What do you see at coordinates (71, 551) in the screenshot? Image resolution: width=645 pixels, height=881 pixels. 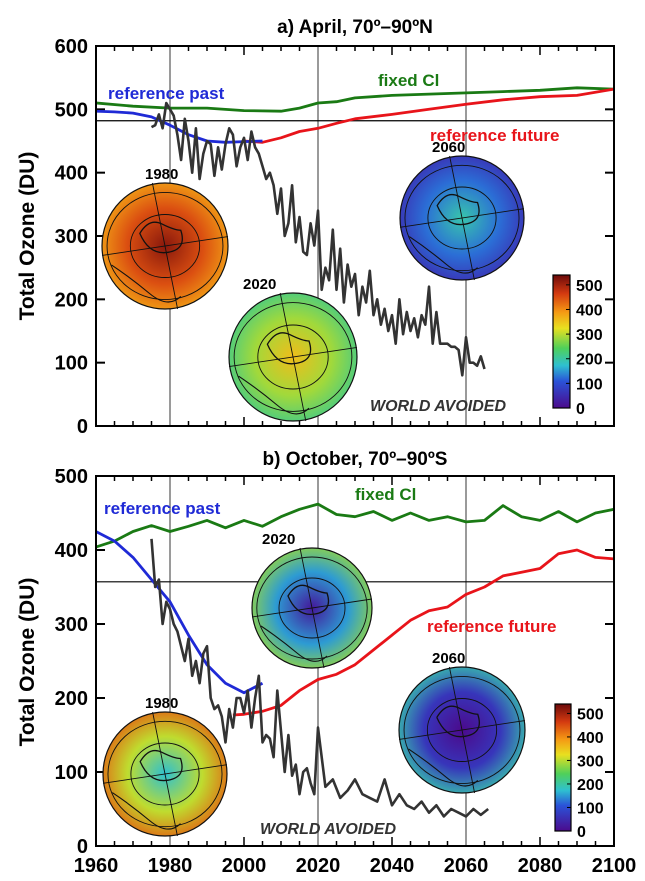 I see `y-tick-label: 400` at bounding box center [71, 551].